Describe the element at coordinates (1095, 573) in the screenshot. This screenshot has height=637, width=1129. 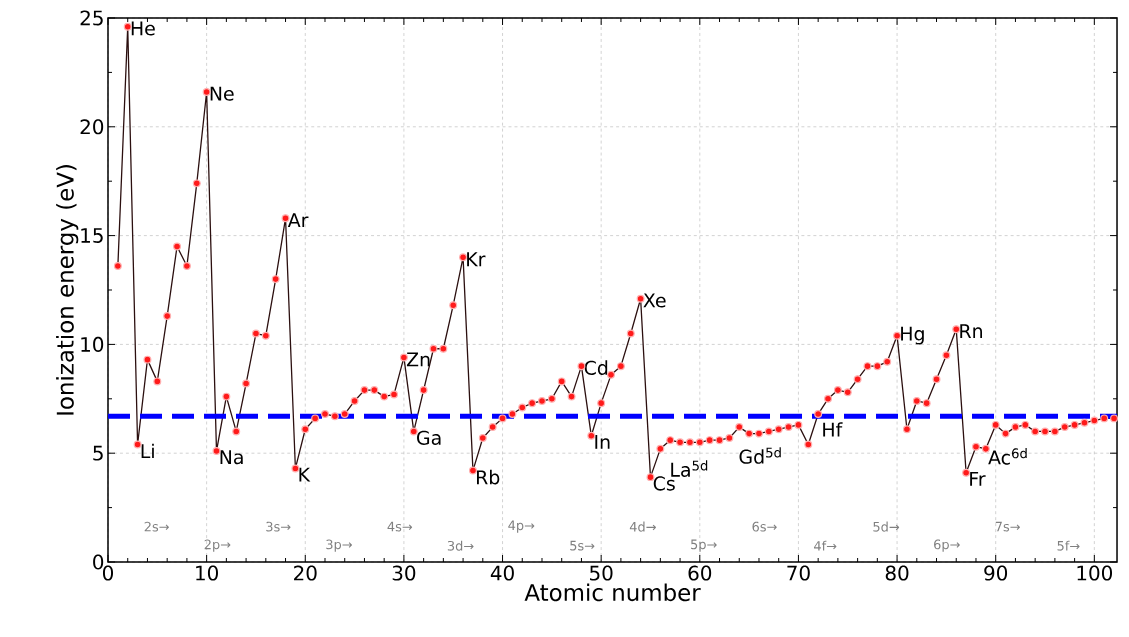
I see `x-tick-label: 100` at that location.